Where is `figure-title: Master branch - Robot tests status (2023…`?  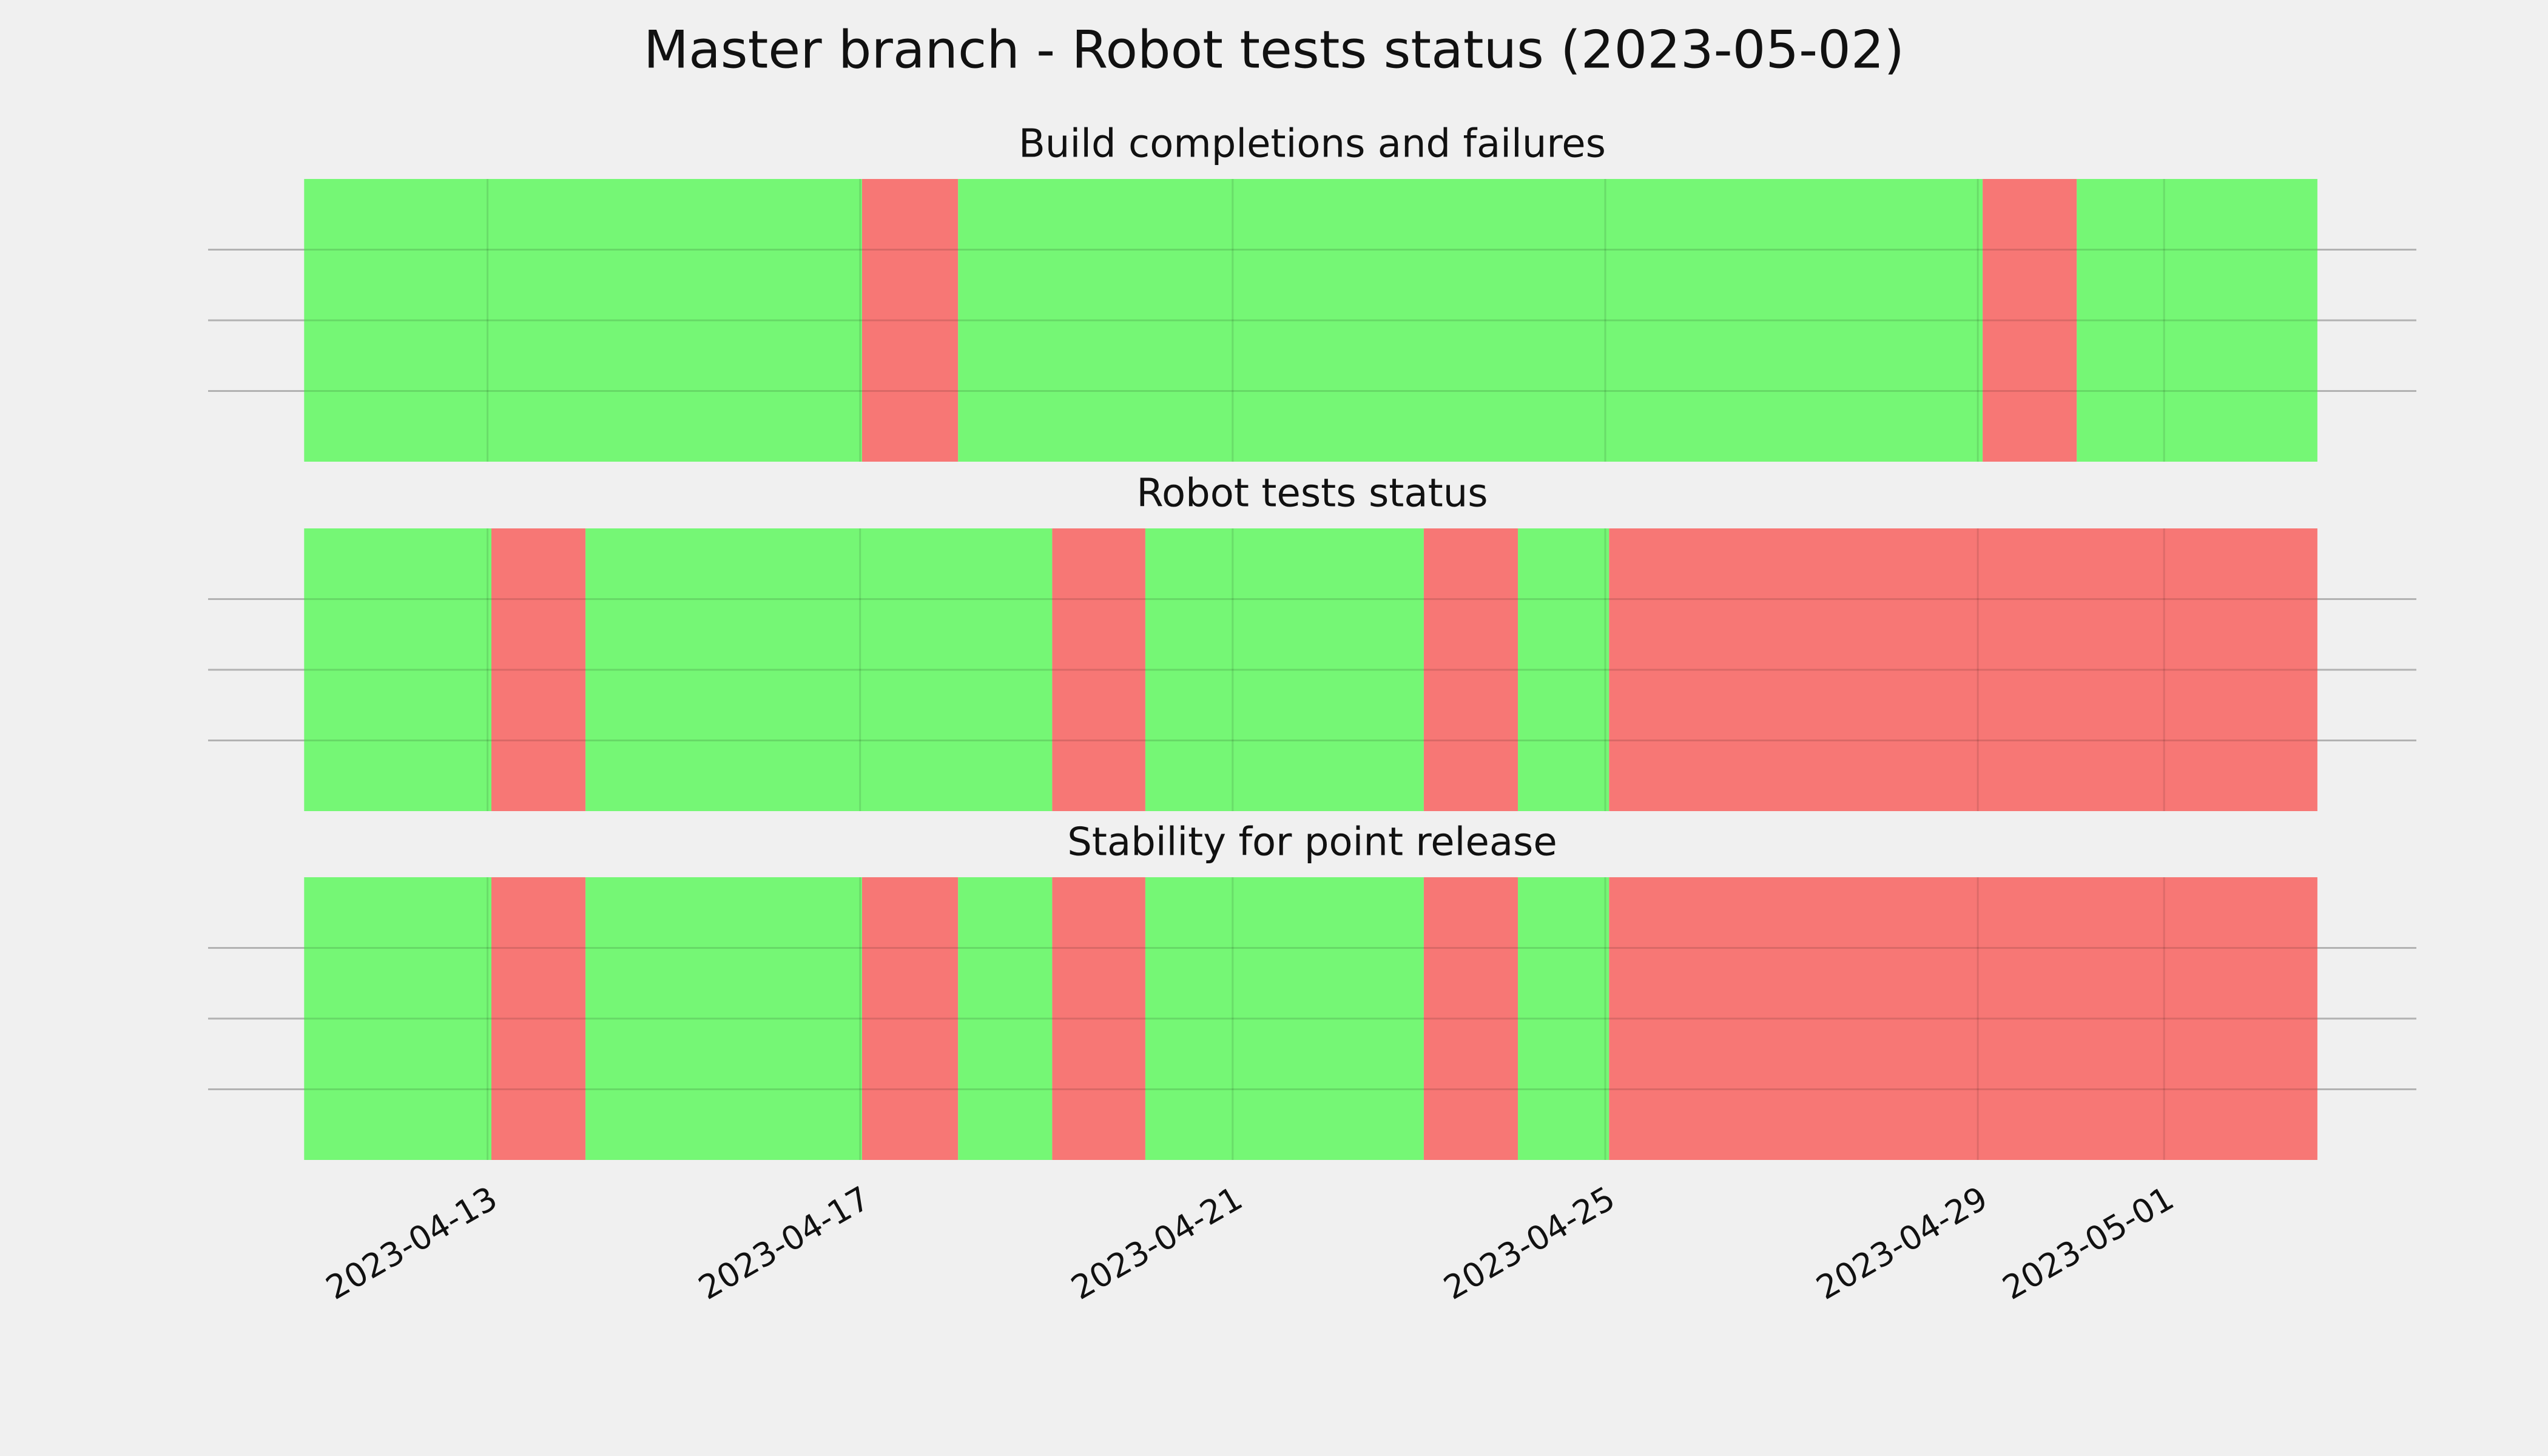 figure-title: Master branch - Robot tests status (2023… is located at coordinates (1274, 49).